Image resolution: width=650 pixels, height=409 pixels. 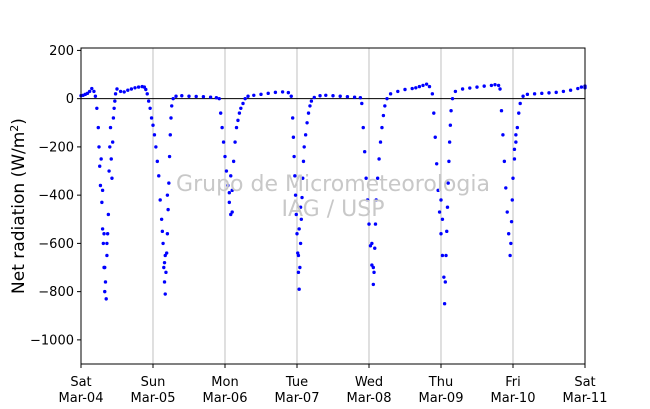 What do you see at coordinates (61, 51) in the screenshot?
I see `y-tick-label-0: 200` at bounding box center [61, 51].